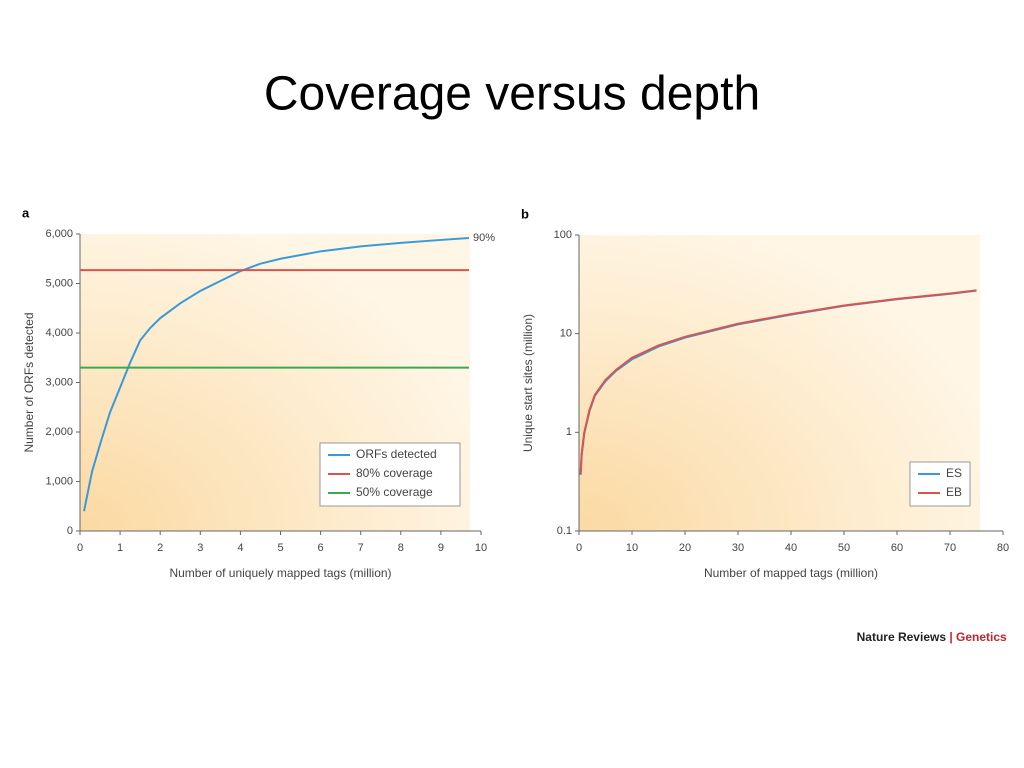 The image size is (1024, 768). What do you see at coordinates (200, 548) in the screenshot?
I see `x-tick-label: 3` at bounding box center [200, 548].